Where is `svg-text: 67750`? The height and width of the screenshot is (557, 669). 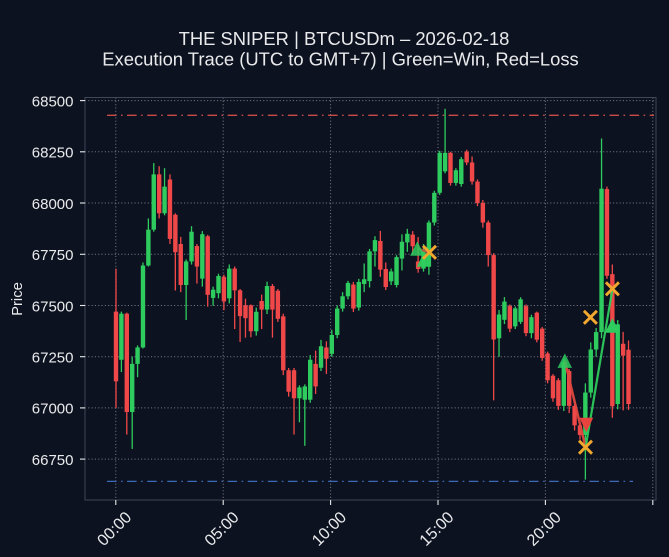 svg-text: 67750 is located at coordinates (53, 255).